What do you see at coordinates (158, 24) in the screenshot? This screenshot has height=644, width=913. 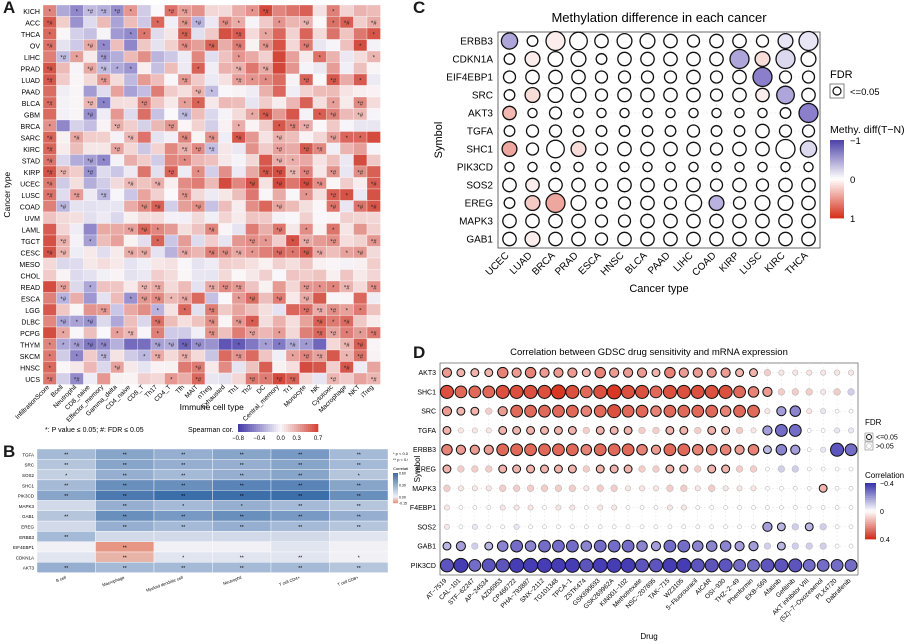 I see `a-significance-mark: *` at bounding box center [158, 24].